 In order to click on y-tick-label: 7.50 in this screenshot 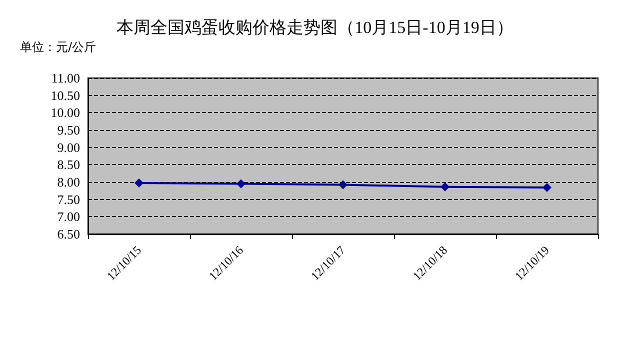, I will do `click(68, 199)`.